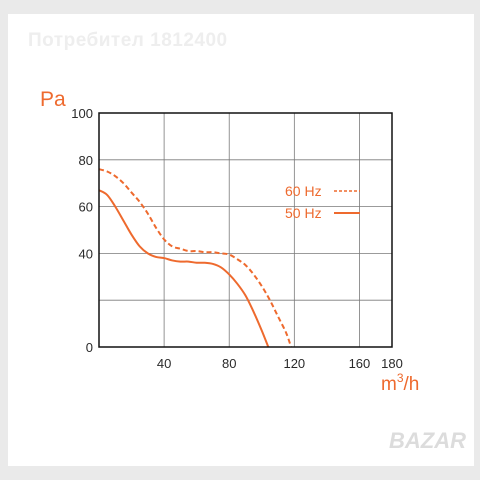 Image resolution: width=480 pixels, height=480 pixels. What do you see at coordinates (400, 378) in the screenshot?
I see `x-axis-label-sup: 3` at bounding box center [400, 378].